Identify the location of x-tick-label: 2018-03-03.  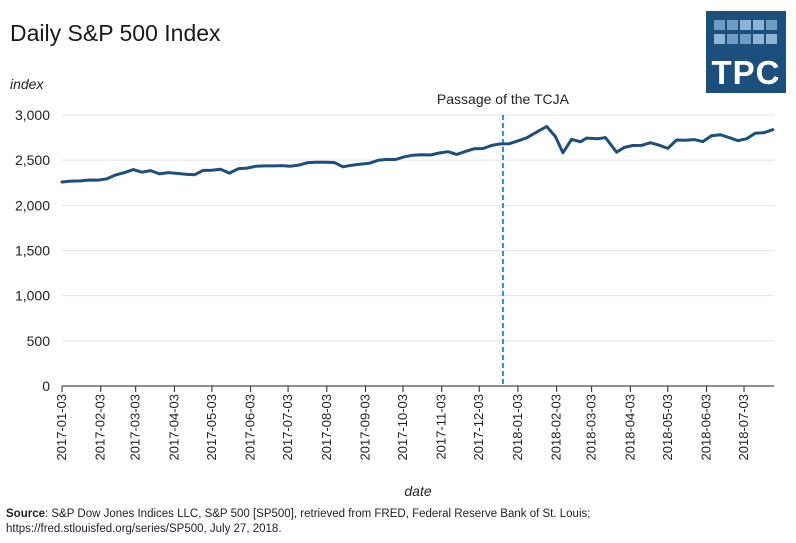
(591, 427).